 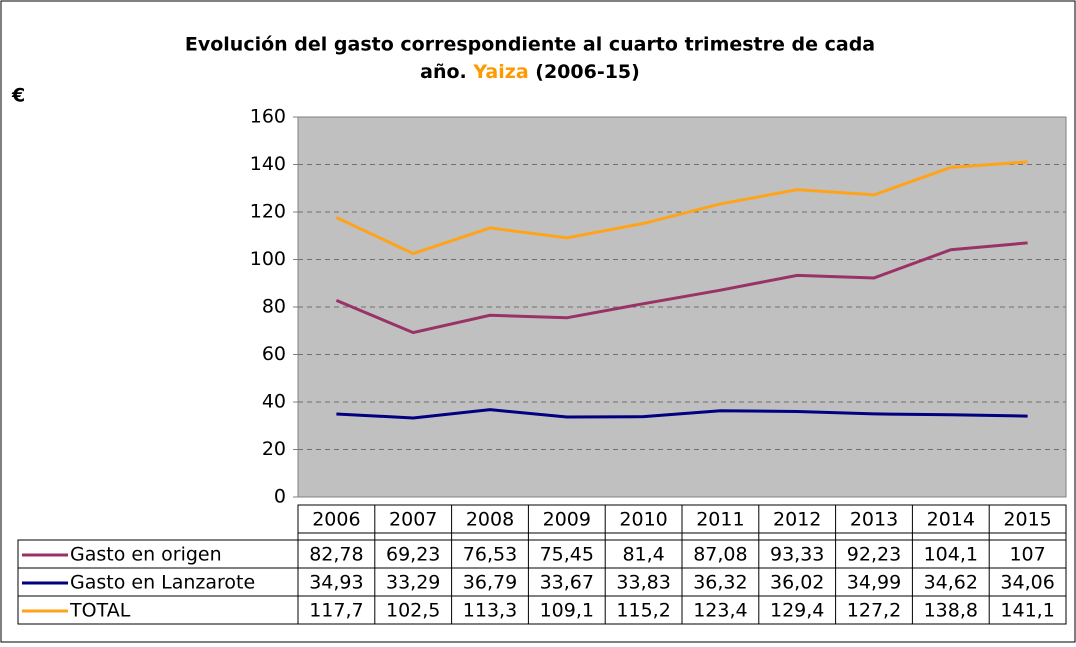 I want to click on y-axis-label: €, so click(x=18, y=96).